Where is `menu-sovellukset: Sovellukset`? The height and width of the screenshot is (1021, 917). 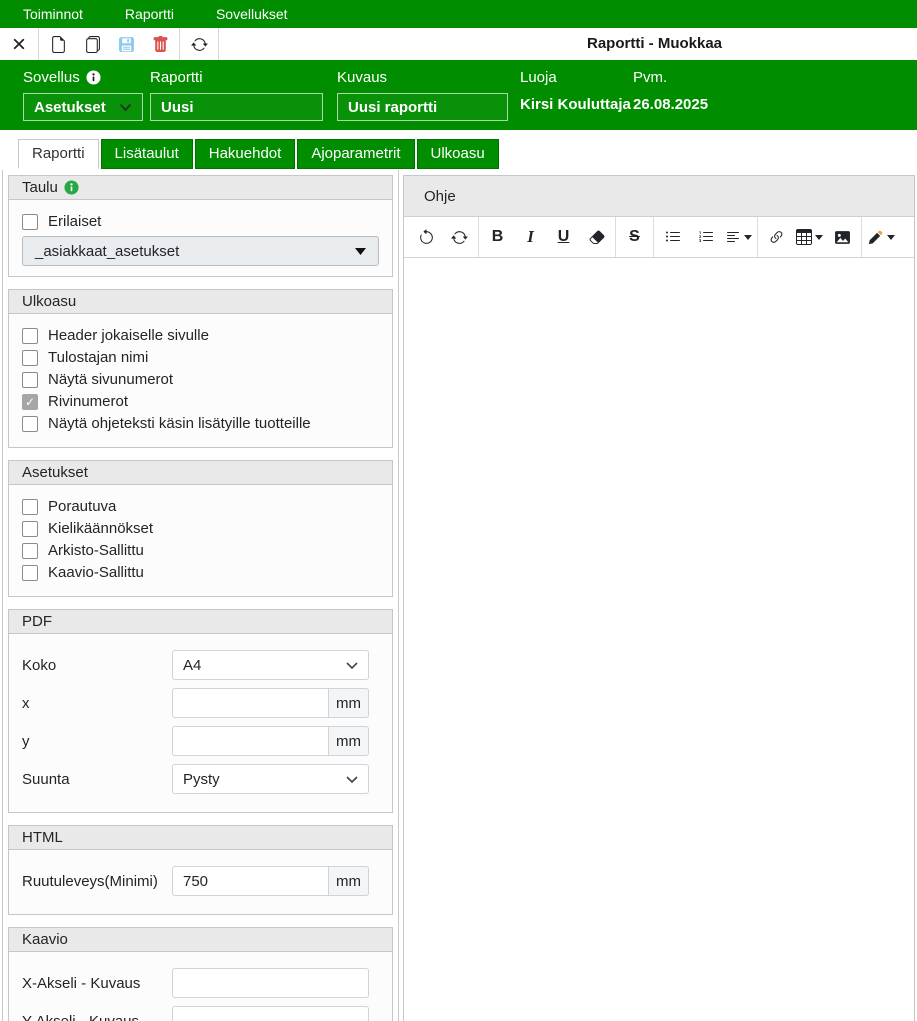
menu-sovellukset: Sovellukset is located at coordinates (251, 14).